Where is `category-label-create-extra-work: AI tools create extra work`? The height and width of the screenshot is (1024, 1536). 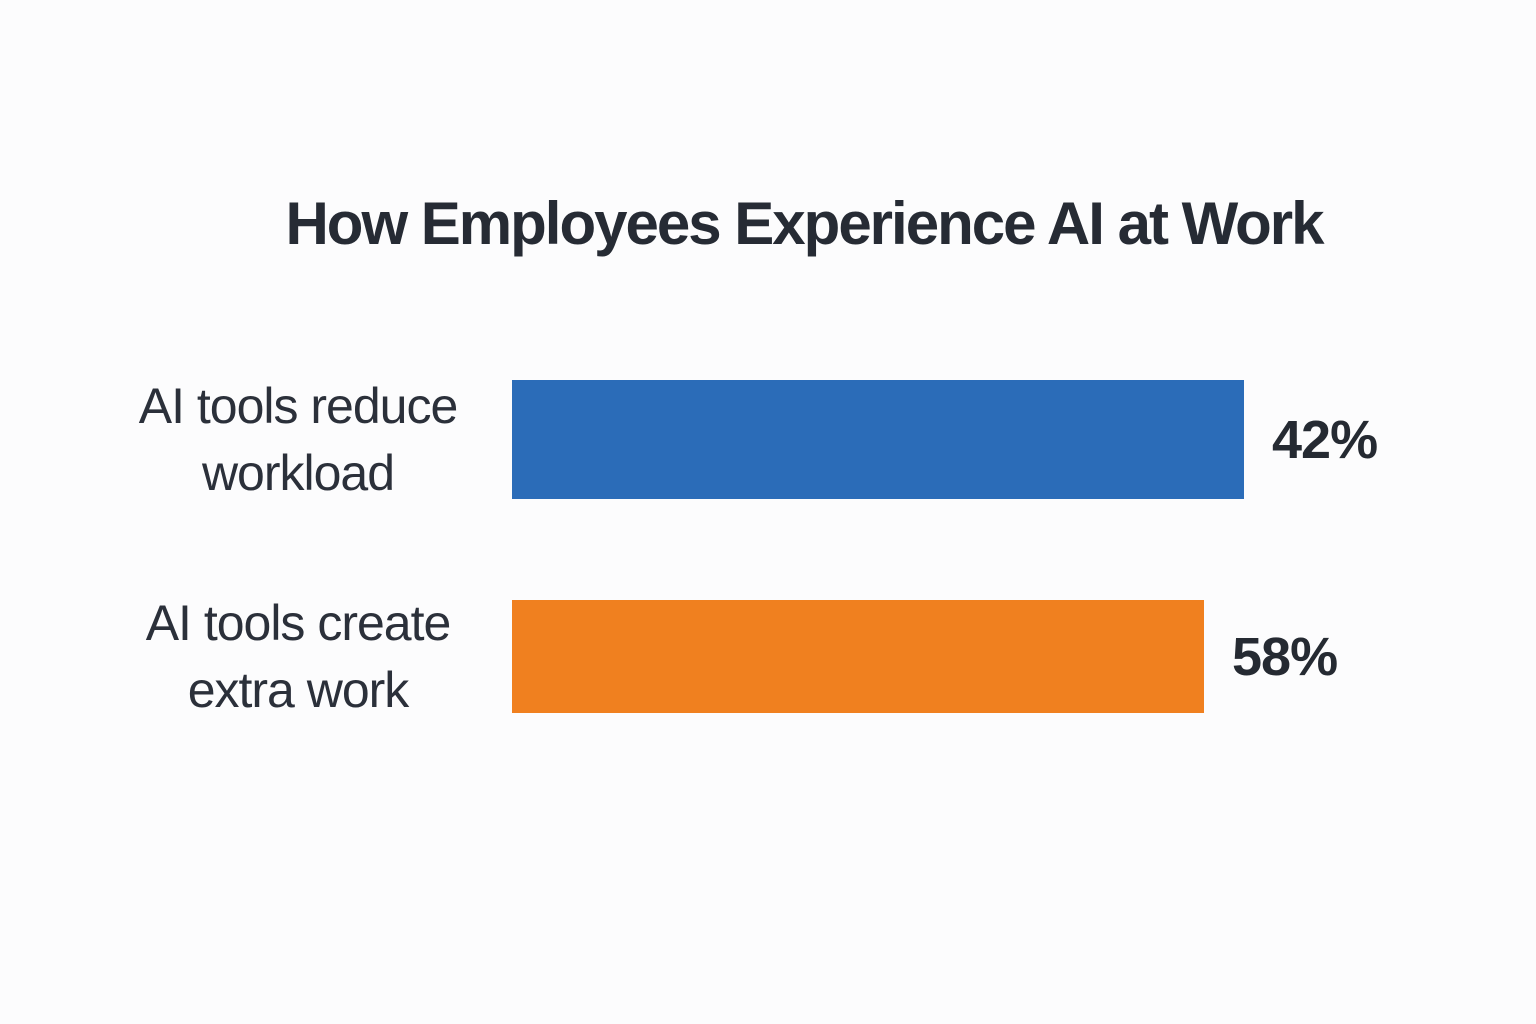 category-label-create-extra-work: AI tools create extra work is located at coordinates (256, 657).